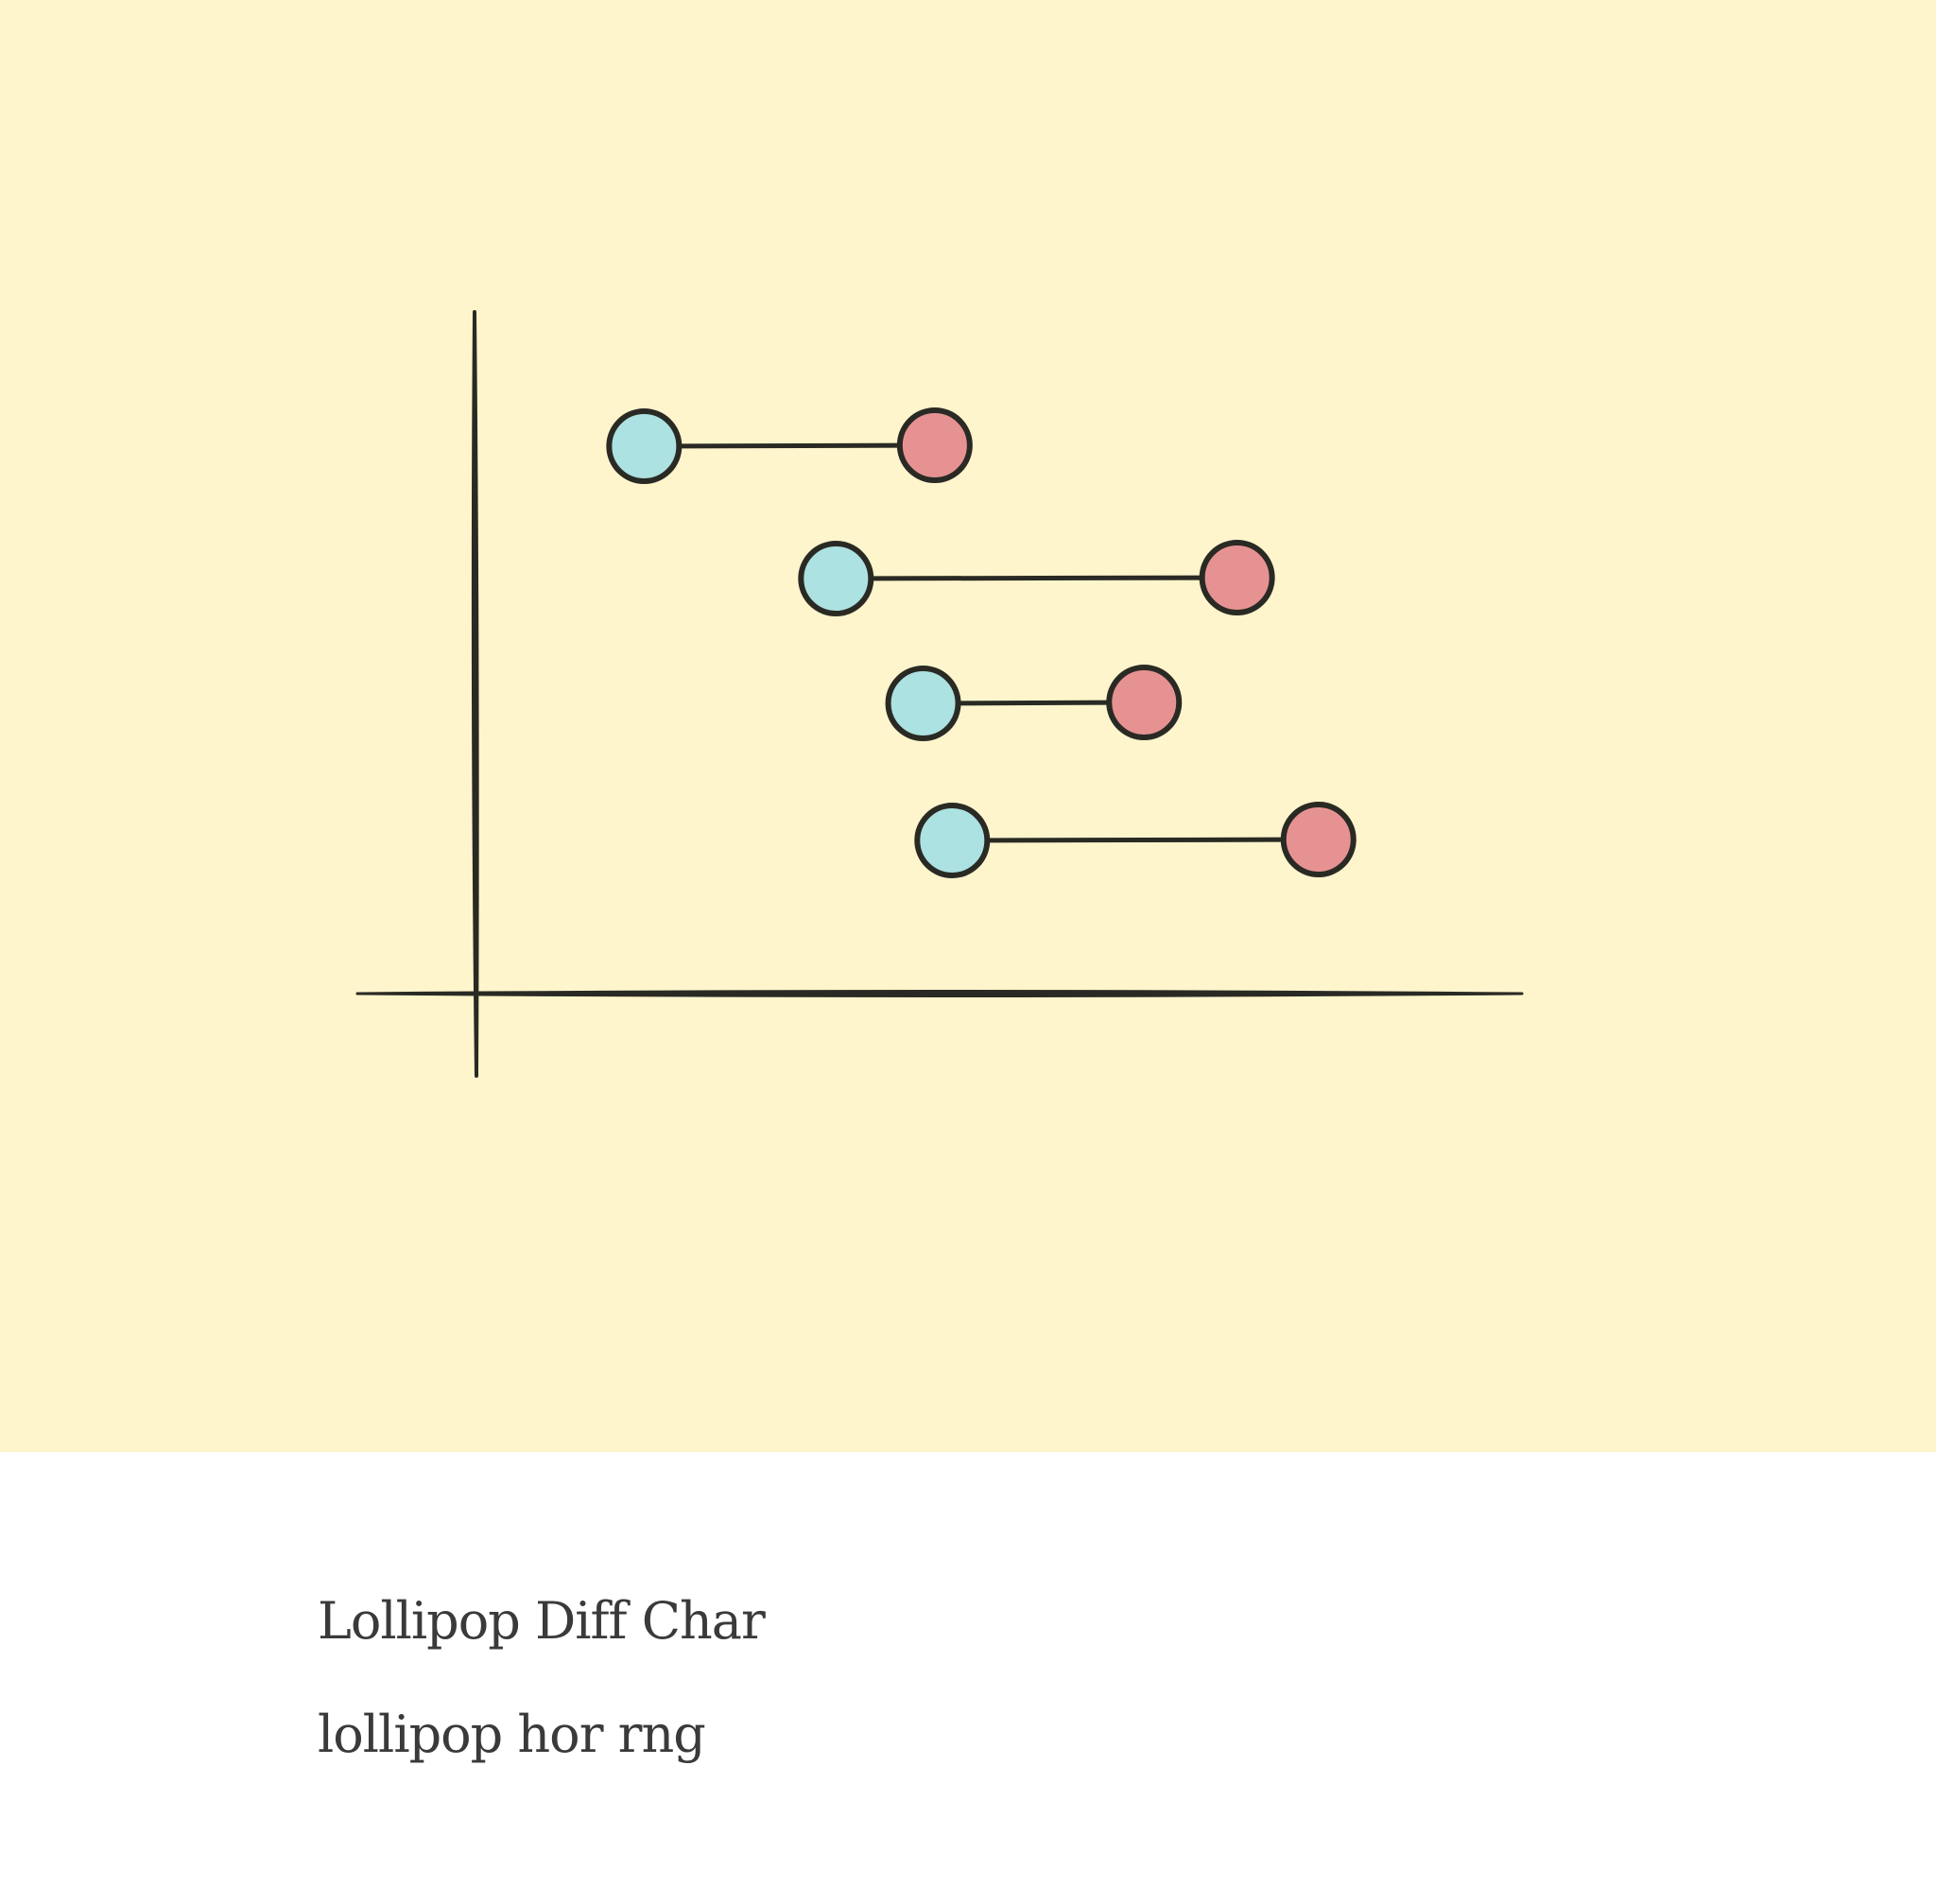 The height and width of the screenshot is (1904, 1936). Describe the element at coordinates (939, 993) in the screenshot. I see `x-axis` at that location.